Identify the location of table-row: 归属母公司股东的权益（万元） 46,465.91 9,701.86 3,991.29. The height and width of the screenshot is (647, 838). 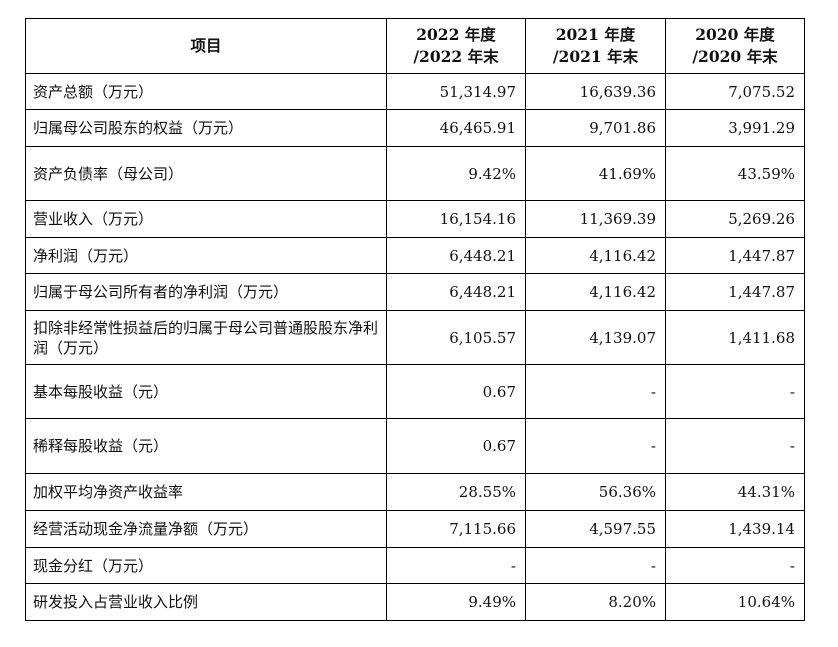
(415, 128).